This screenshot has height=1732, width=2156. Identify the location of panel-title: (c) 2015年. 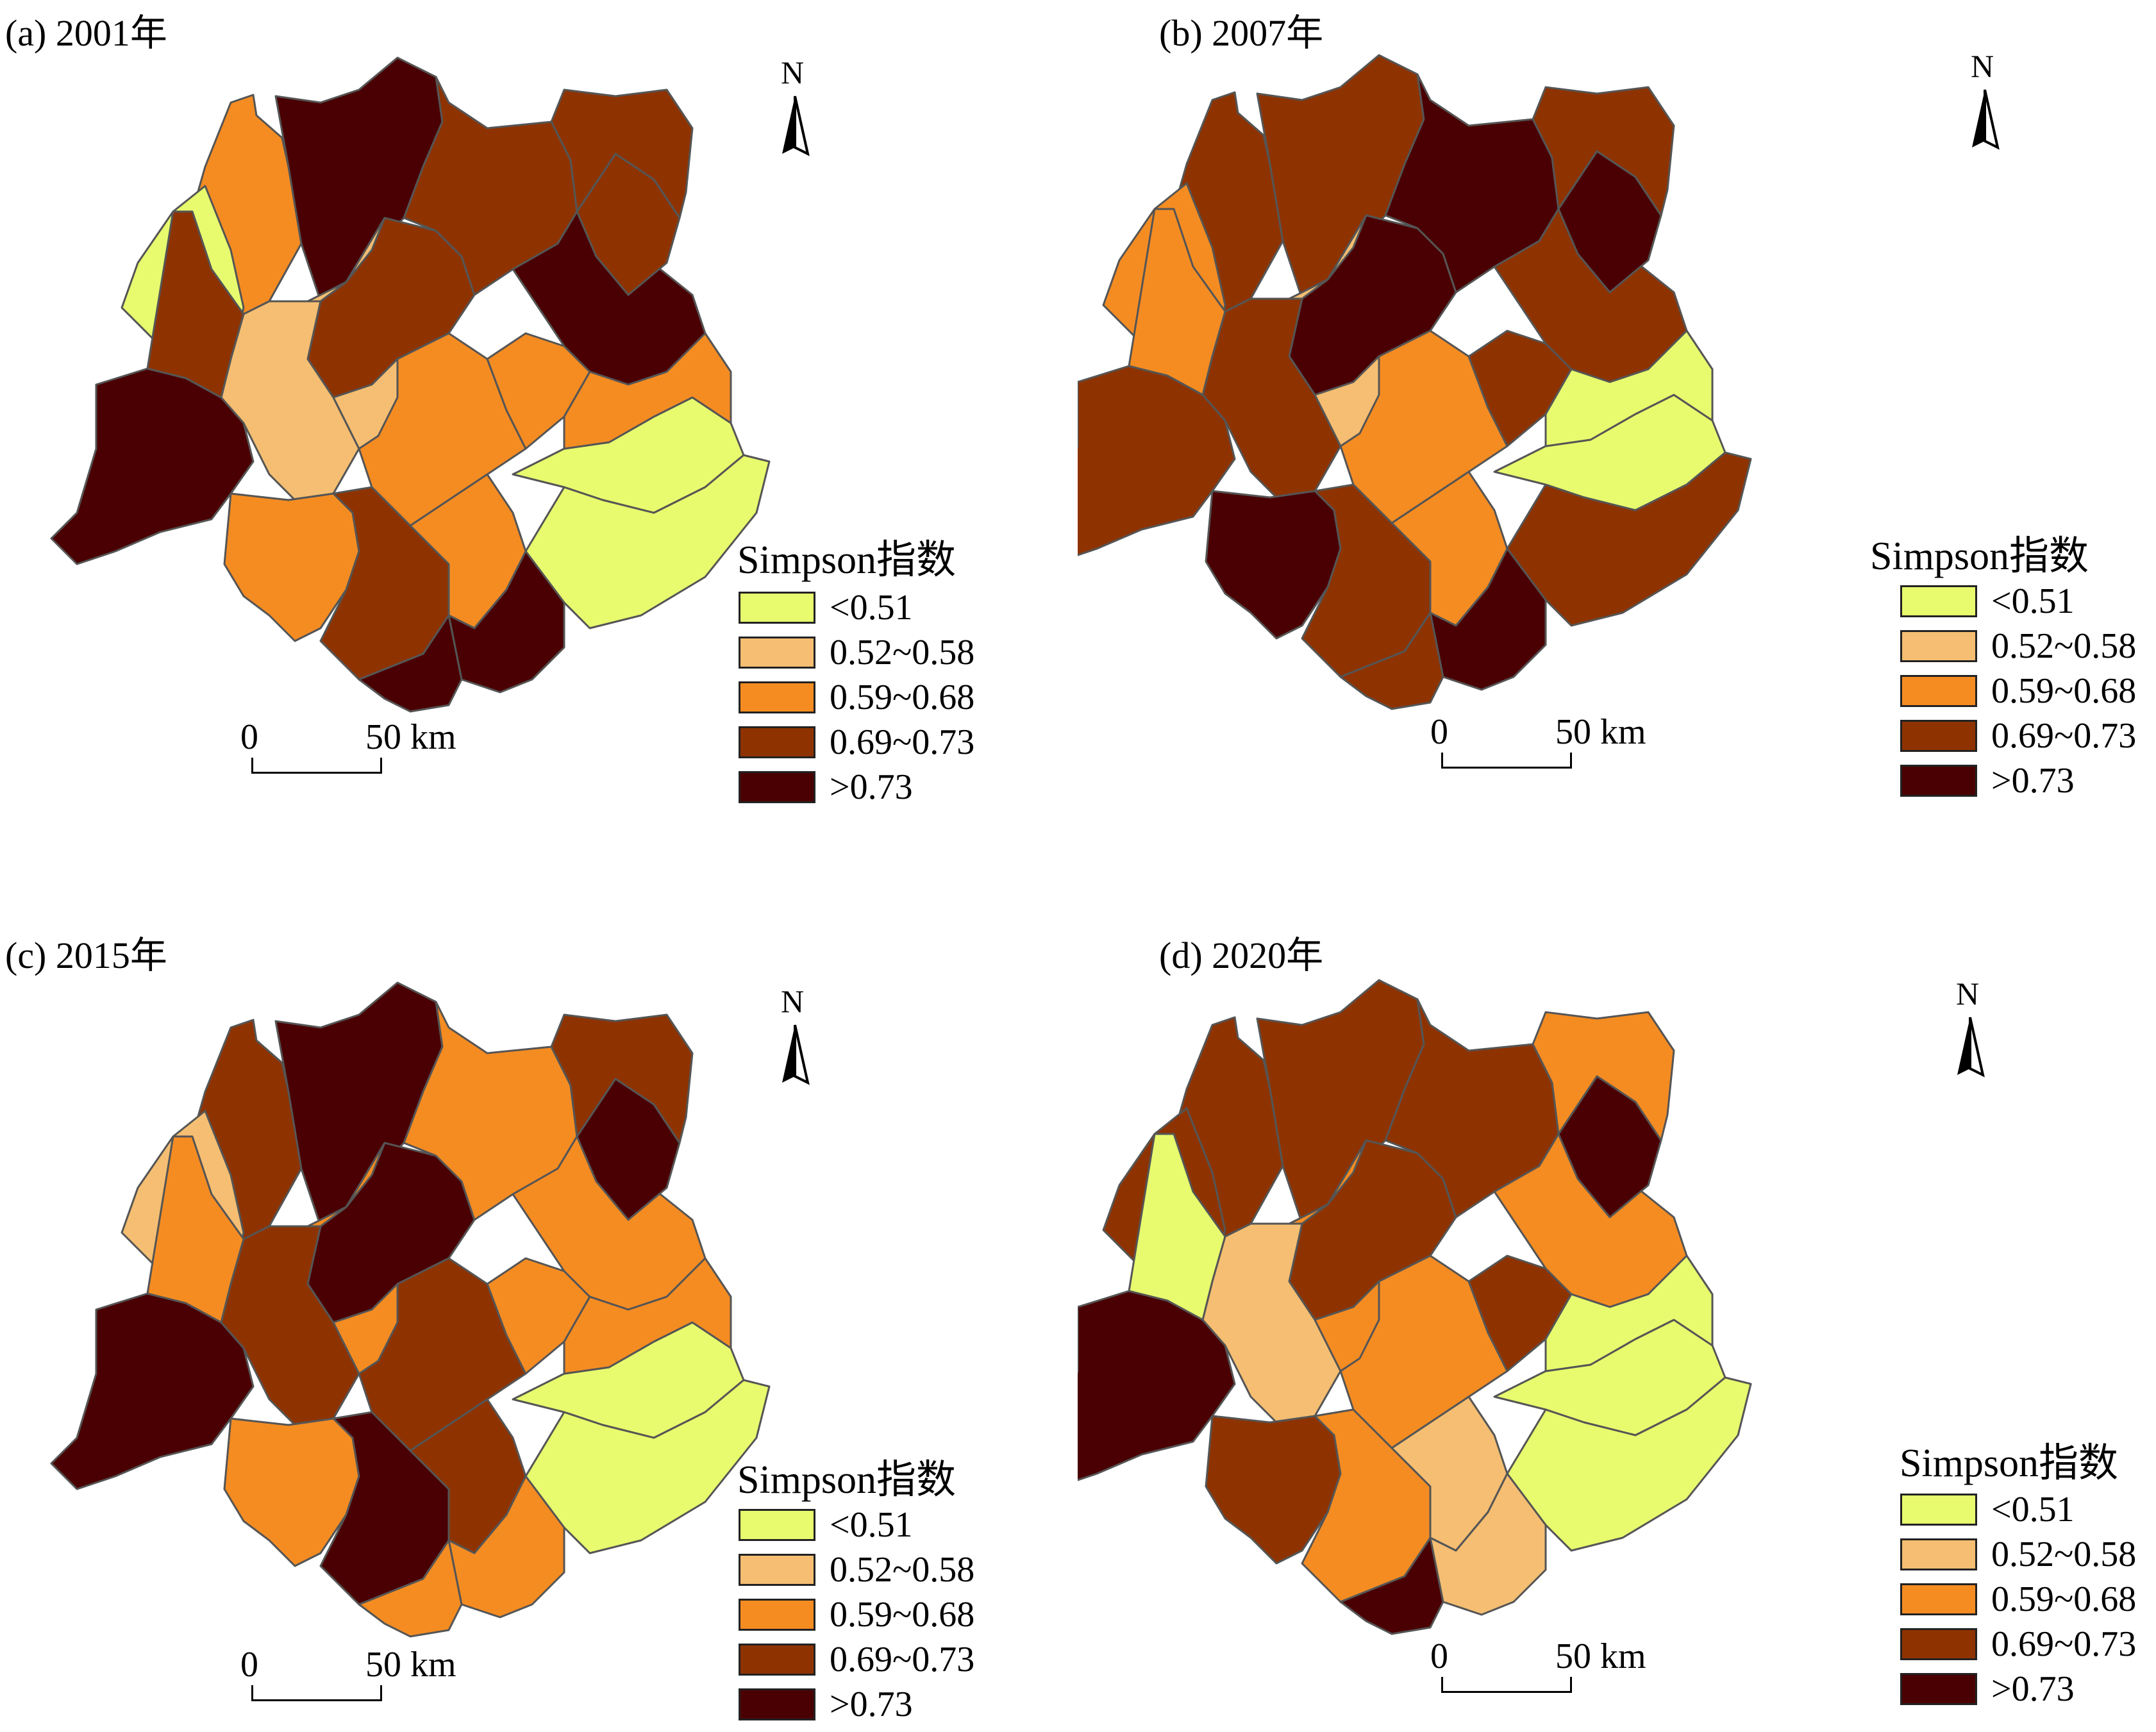
(86, 955).